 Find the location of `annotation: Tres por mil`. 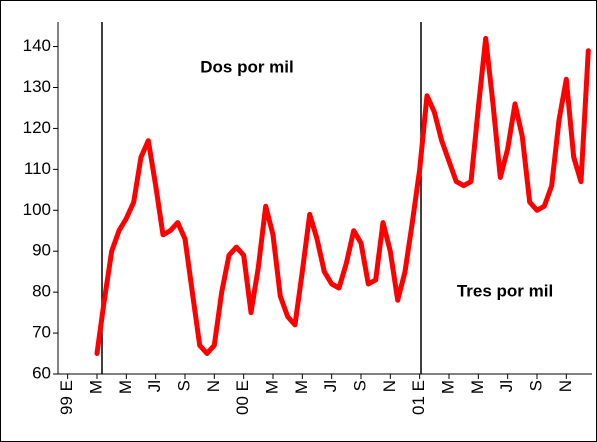

annotation: Tres por mil is located at coordinates (505, 290).